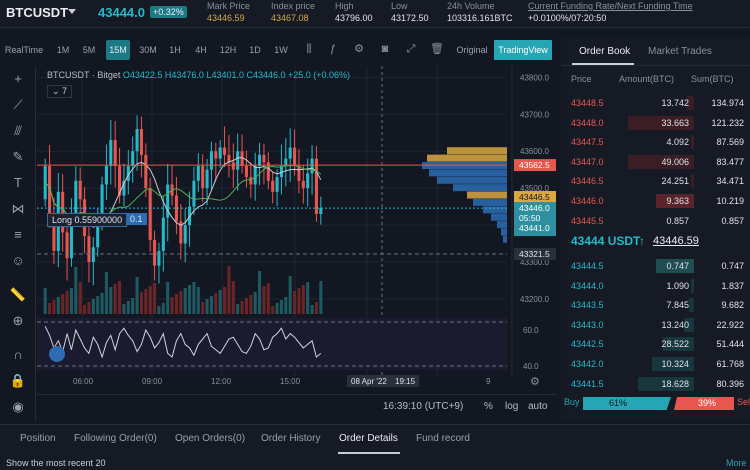 This screenshot has height=470, width=750. What do you see at coordinates (18, 182) in the screenshot?
I see `text-icon: T` at bounding box center [18, 182].